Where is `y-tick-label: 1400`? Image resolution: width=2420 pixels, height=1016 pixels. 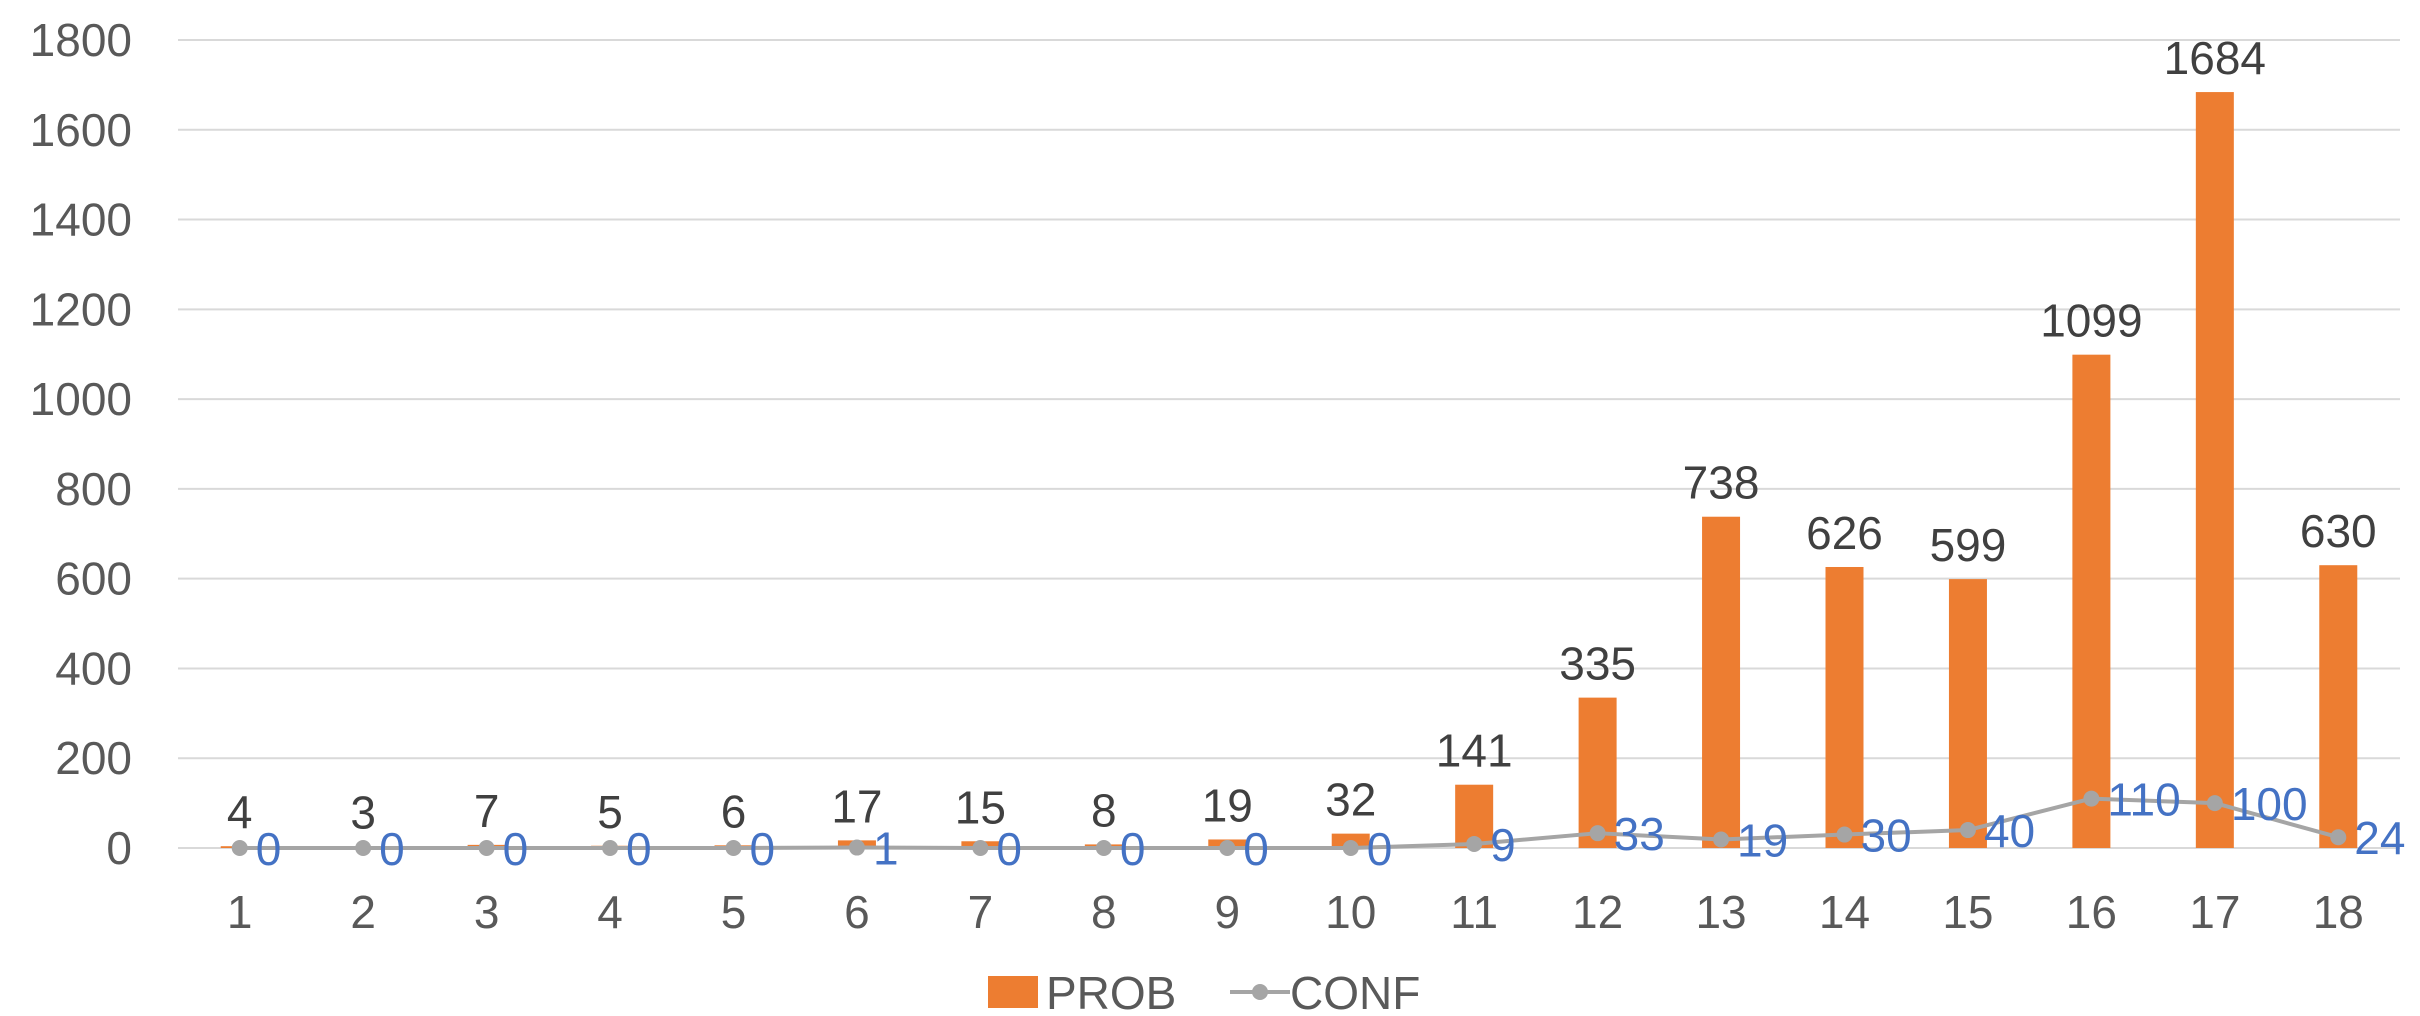
y-tick-label: 1400 is located at coordinates (81, 220).